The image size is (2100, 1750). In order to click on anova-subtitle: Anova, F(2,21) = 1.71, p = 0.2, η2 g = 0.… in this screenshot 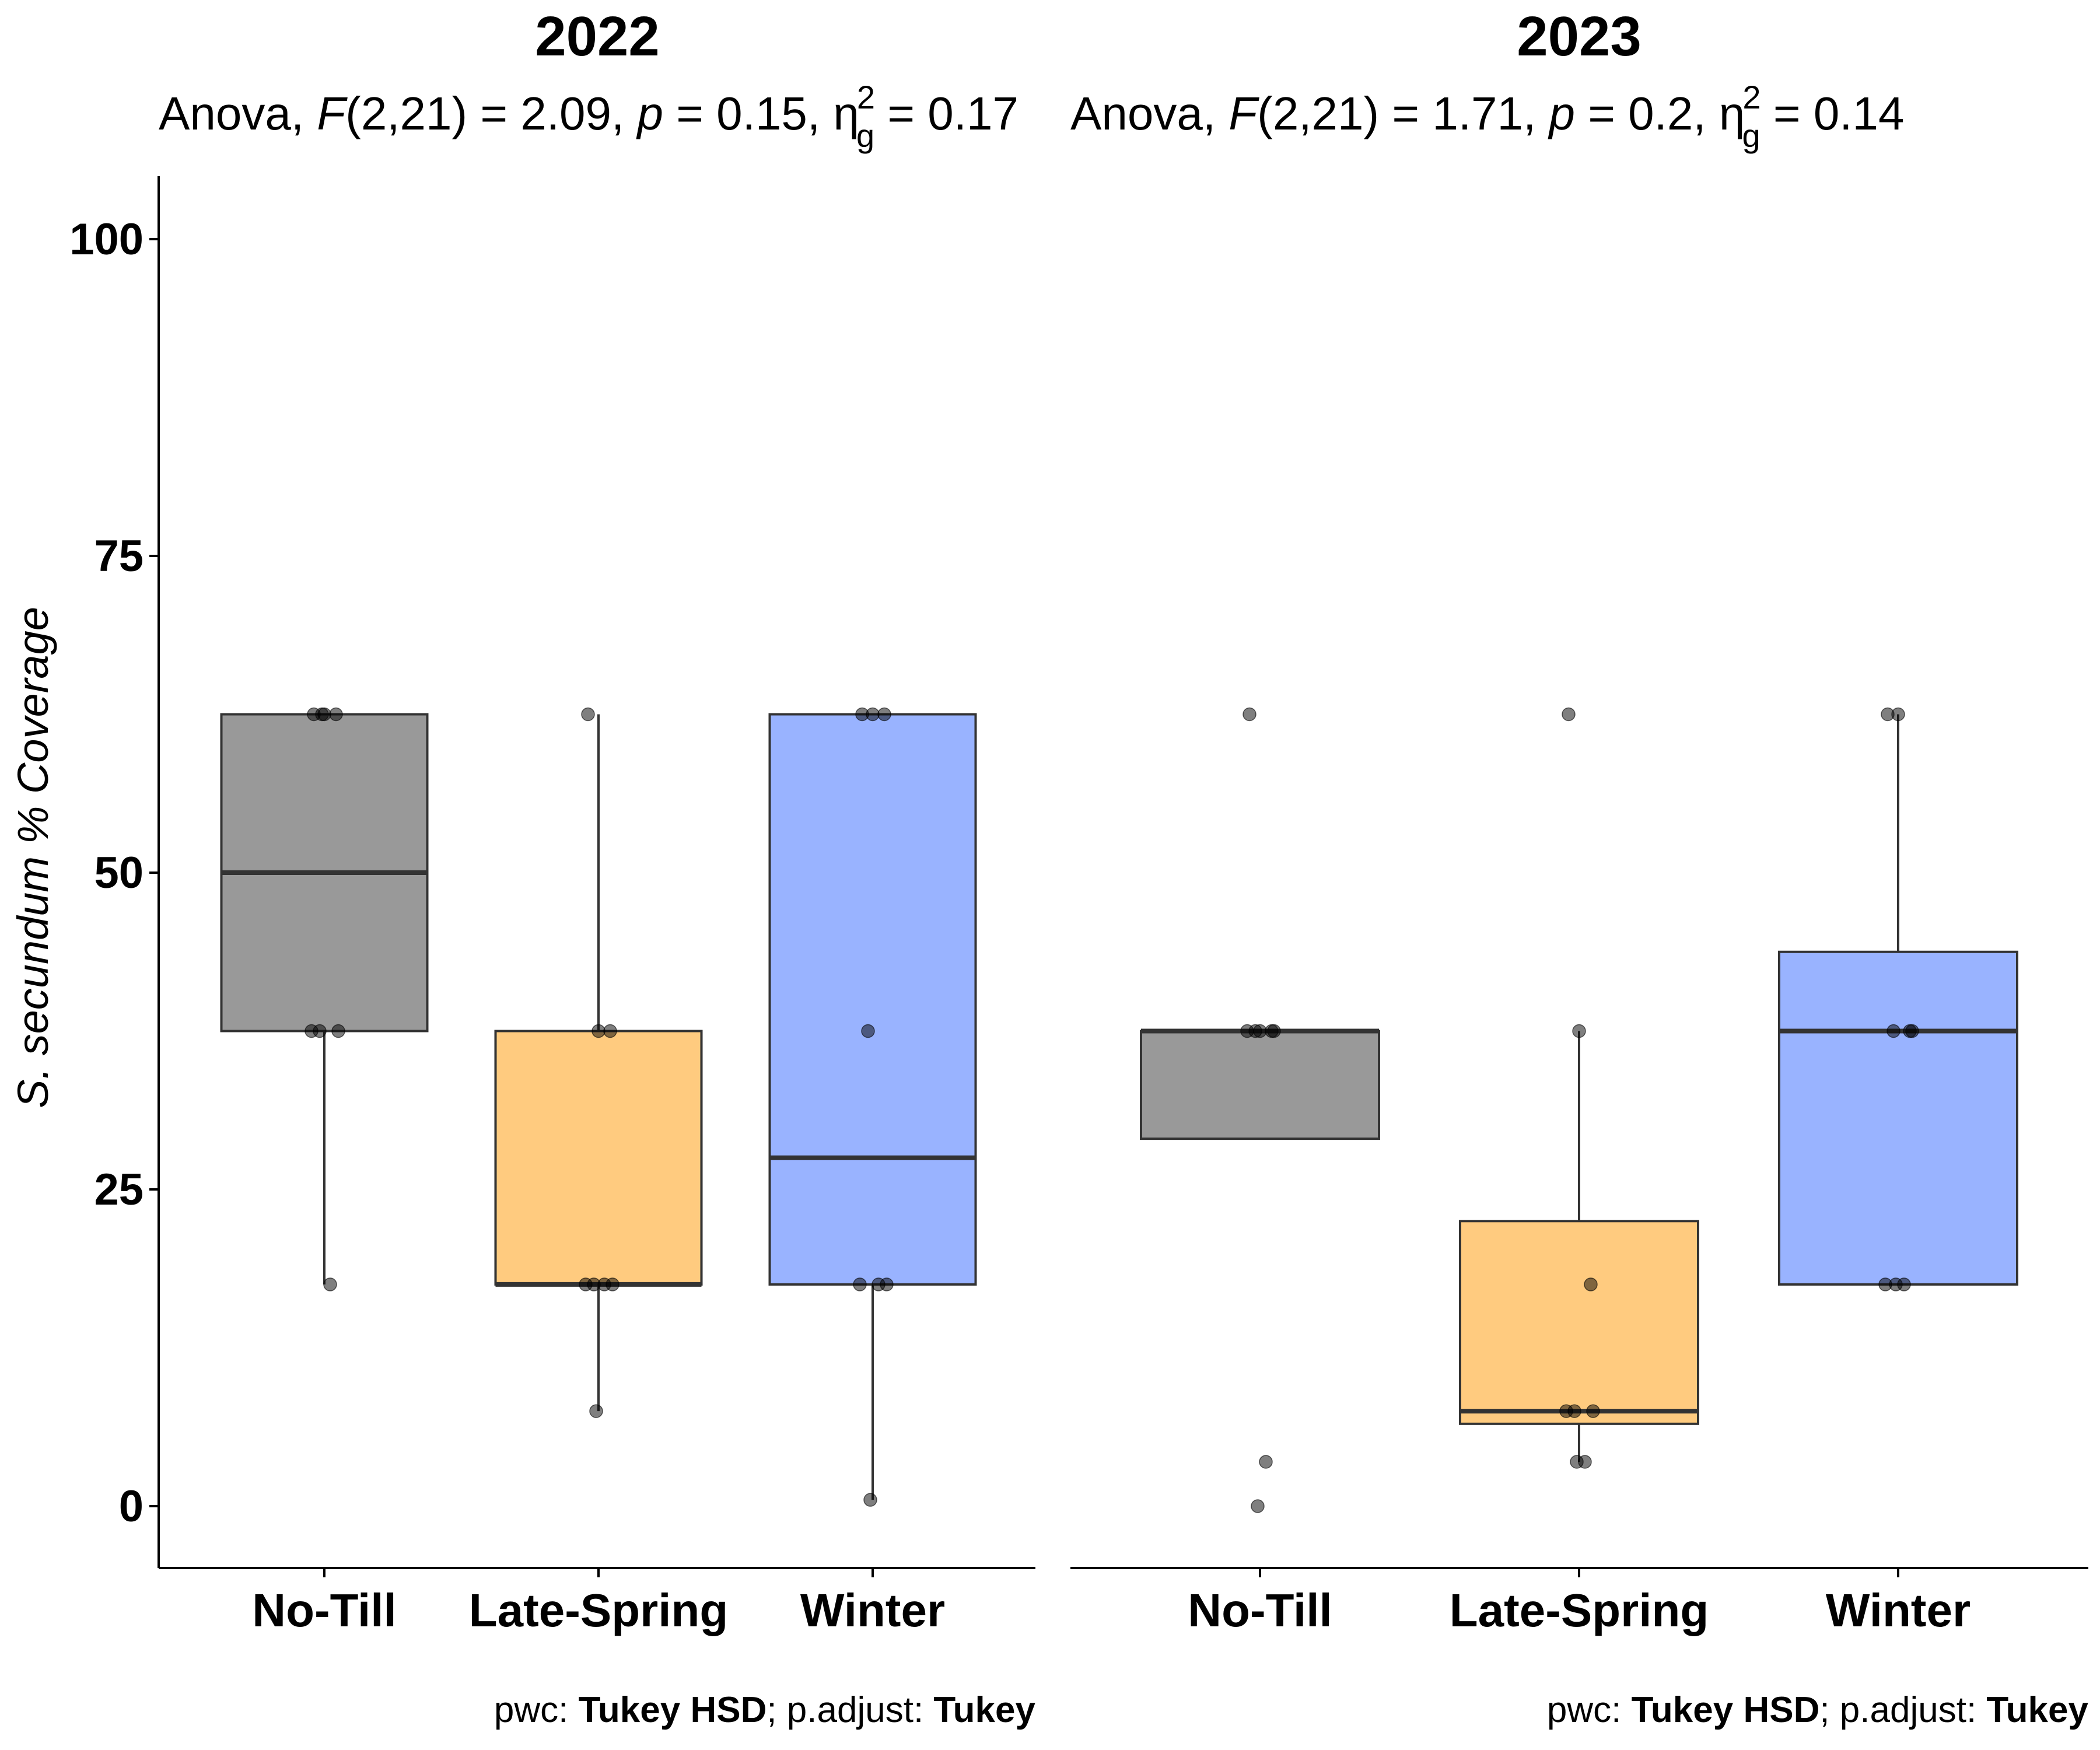, I will do `click(1487, 116)`.